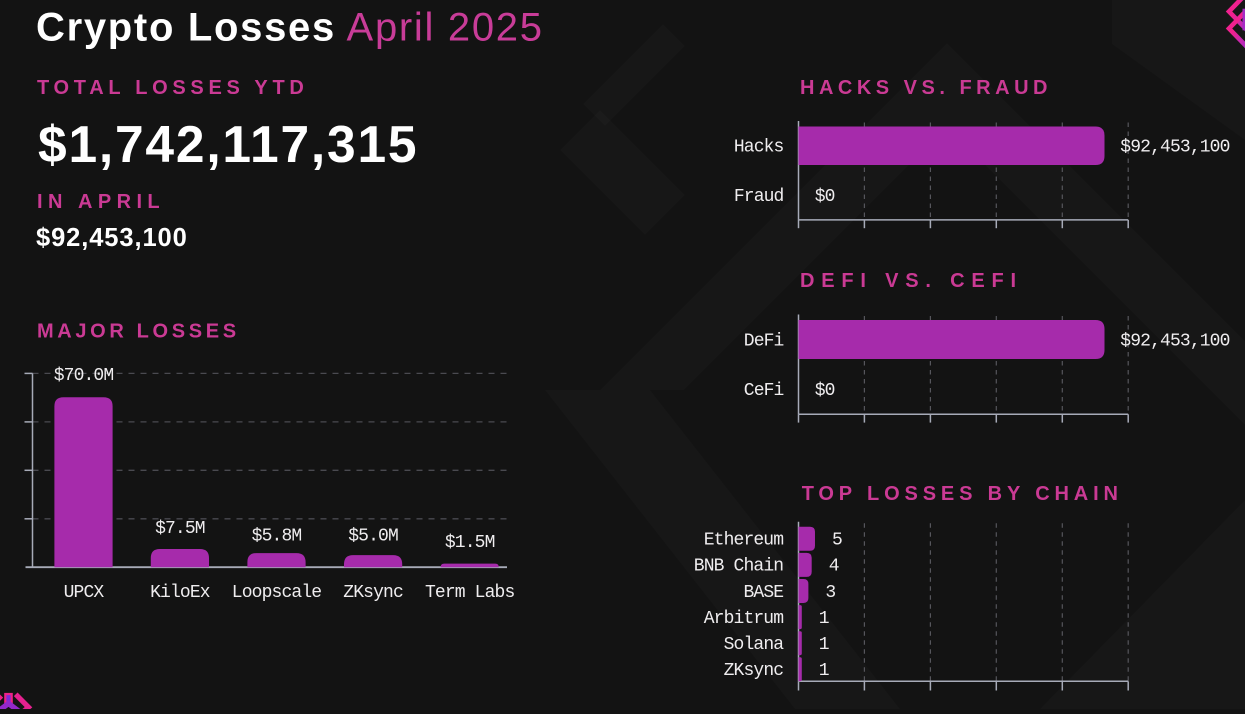  Describe the element at coordinates (764, 341) in the screenshot. I see `svg-text: DeFi` at that location.